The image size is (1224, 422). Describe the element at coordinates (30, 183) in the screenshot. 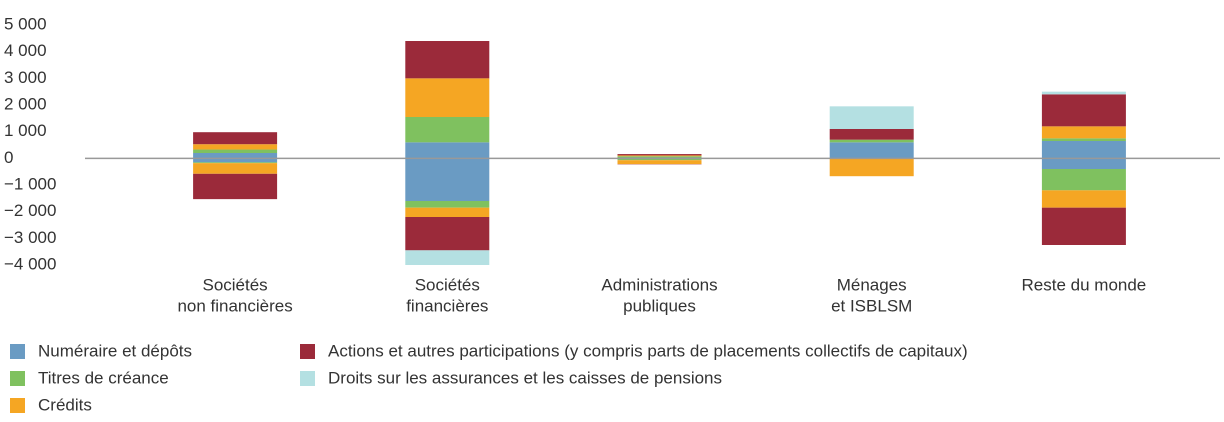

I see `y-tick-label: −1 000` at that location.